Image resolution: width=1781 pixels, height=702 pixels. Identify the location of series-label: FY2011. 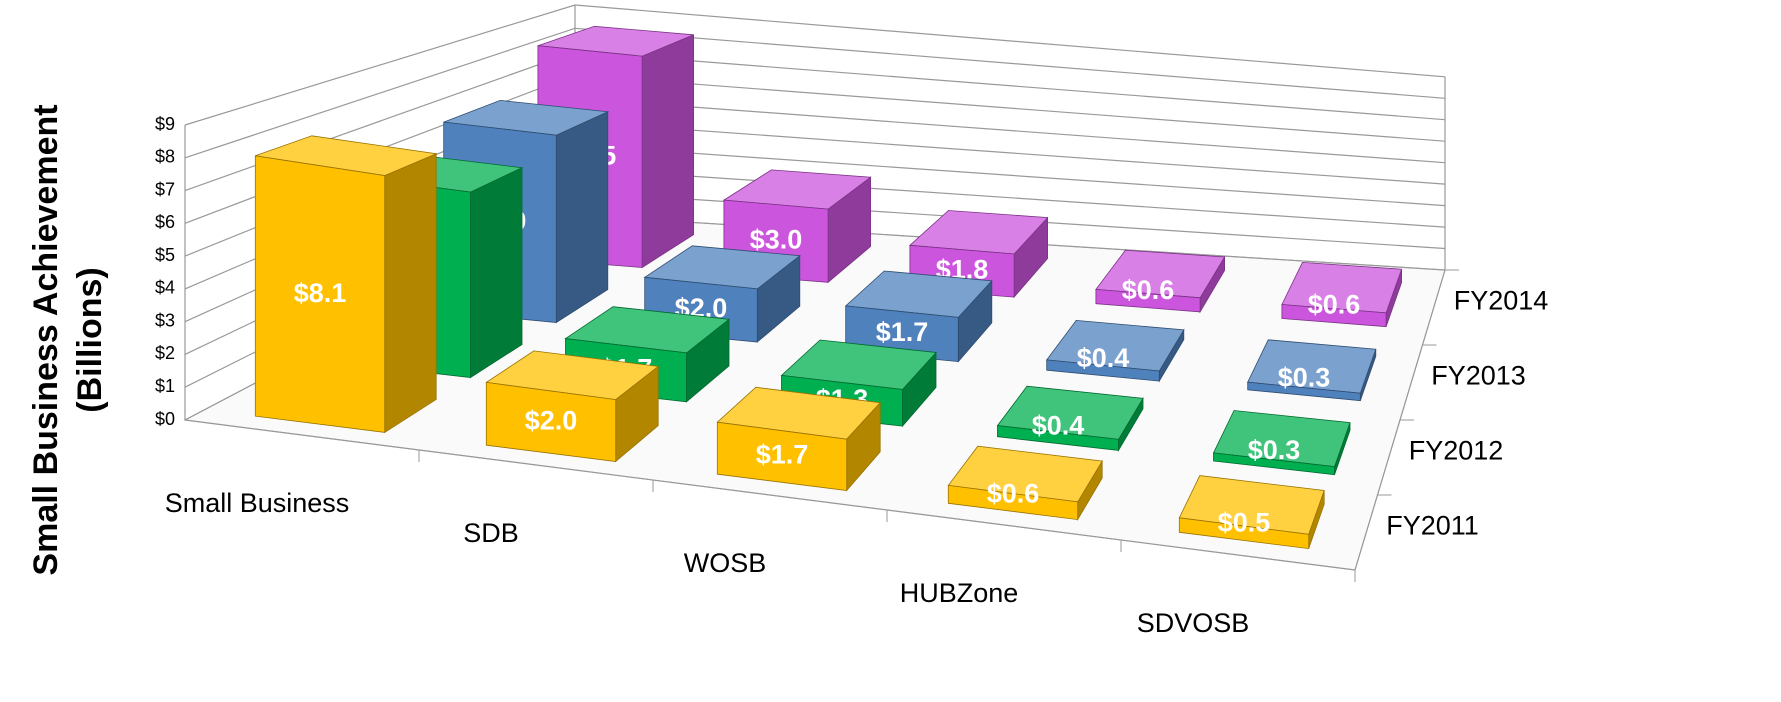
(1432, 526).